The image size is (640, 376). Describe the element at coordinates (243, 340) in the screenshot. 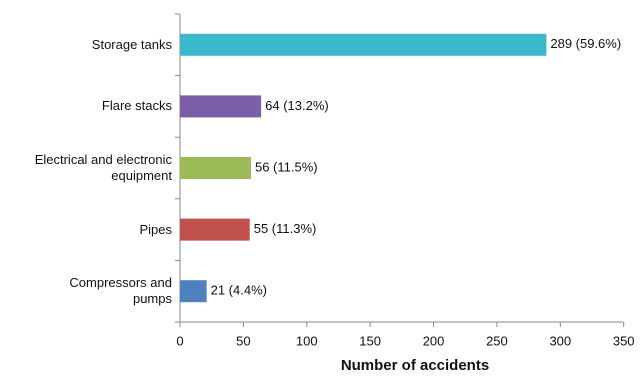

I see `x-tick-label: 50` at that location.